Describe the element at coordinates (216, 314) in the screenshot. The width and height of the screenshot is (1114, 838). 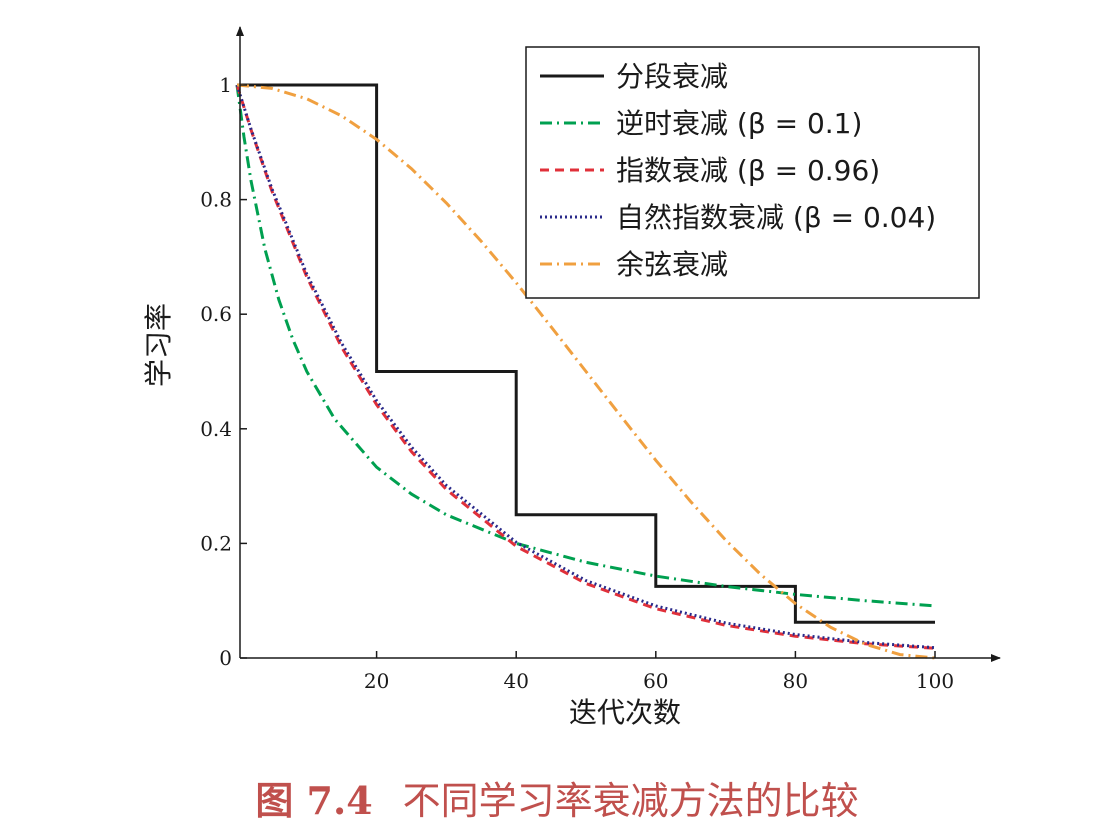
I see `y-tick-label: 0.6` at that location.